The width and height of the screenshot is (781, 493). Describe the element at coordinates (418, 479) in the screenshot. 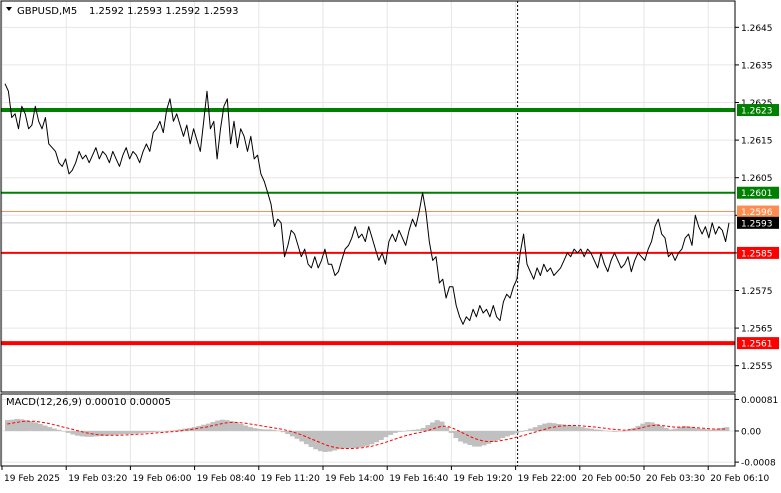

I see `x-tick-label: 19 Feb 16:40` at that location.